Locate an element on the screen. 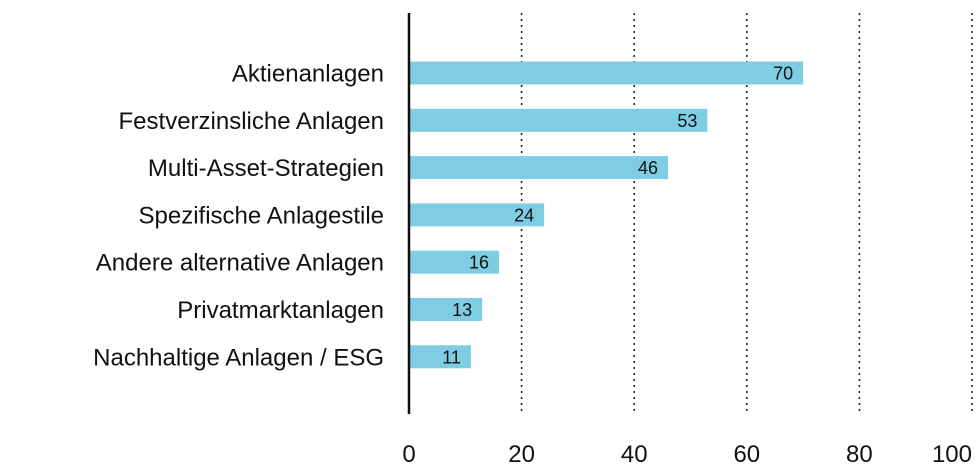 The image size is (976, 474). bar-value-label: 70 is located at coordinates (783, 74).